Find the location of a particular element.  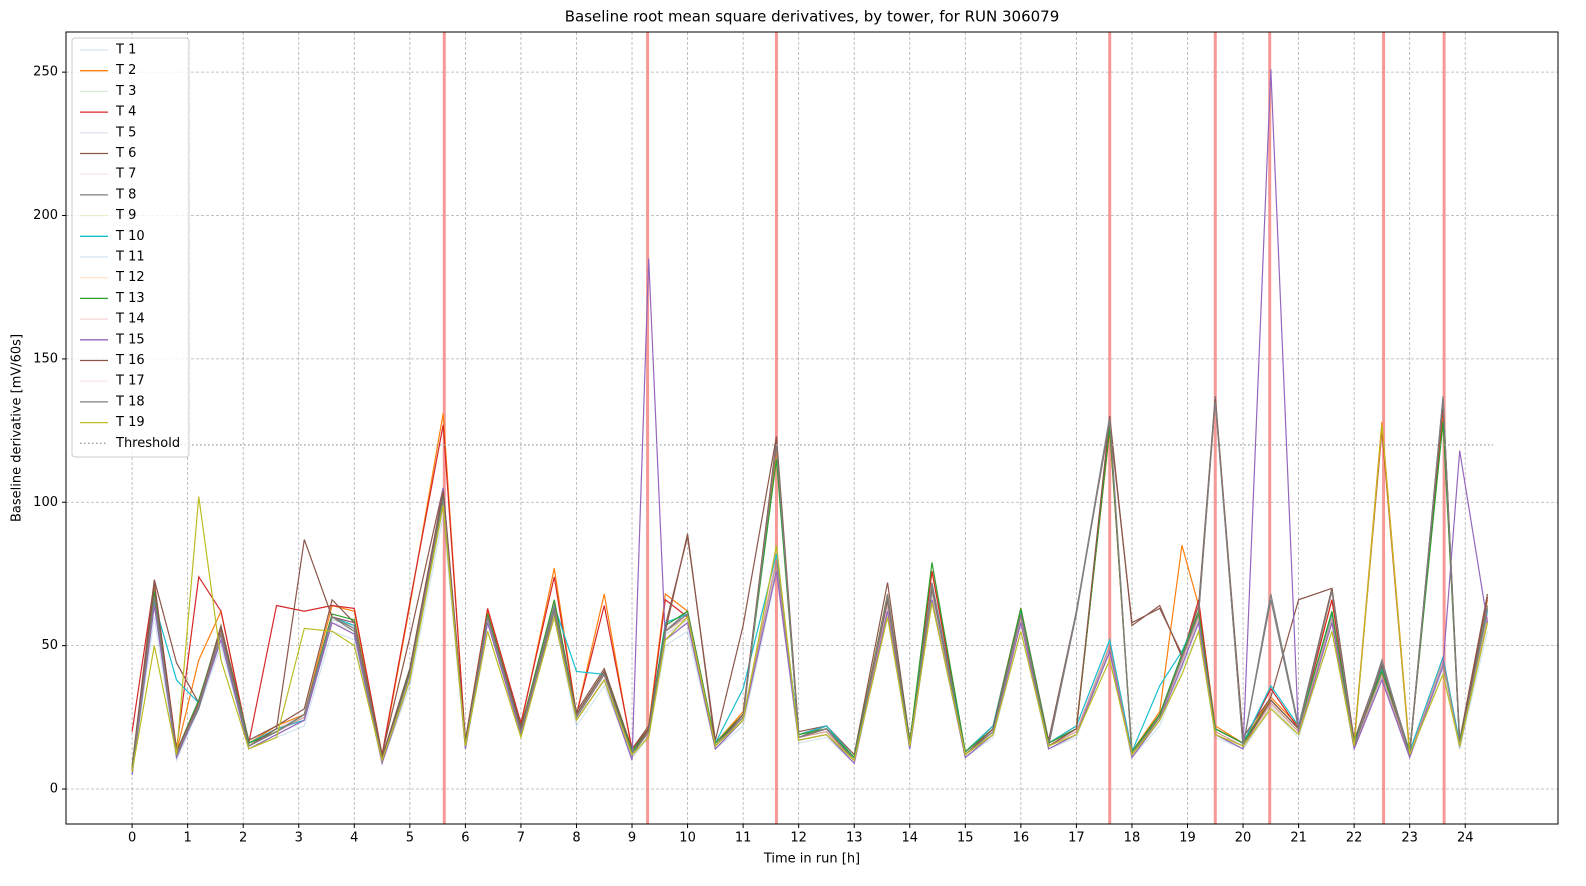

x-tick-label: 17 is located at coordinates (1076, 838).